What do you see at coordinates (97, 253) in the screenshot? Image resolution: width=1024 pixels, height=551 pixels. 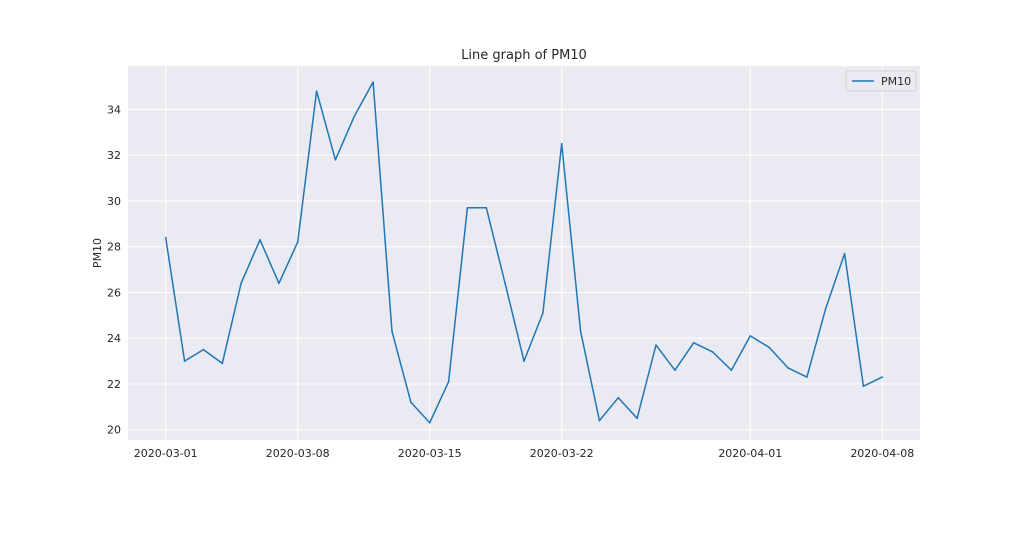 I see `y-axis-label: PM10` at bounding box center [97, 253].